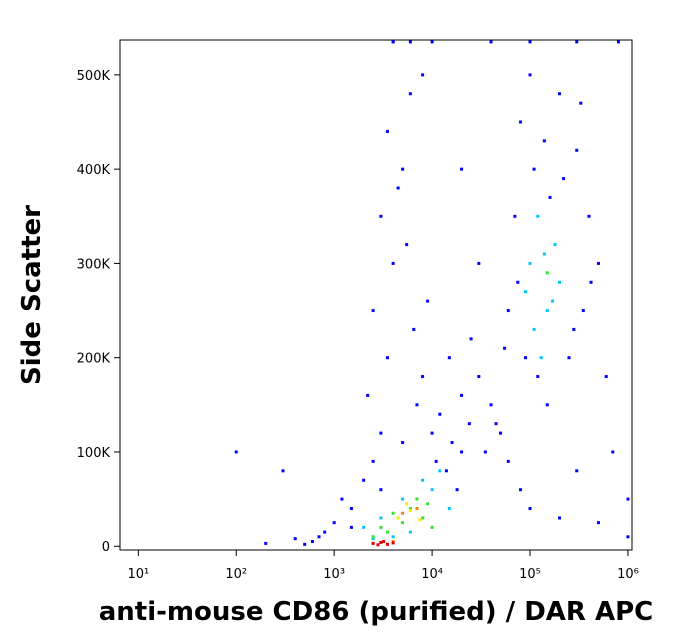 This screenshot has height=641, width=691. What do you see at coordinates (32, 295) in the screenshot?
I see `y-axis-label: Side Scatter` at bounding box center [32, 295].